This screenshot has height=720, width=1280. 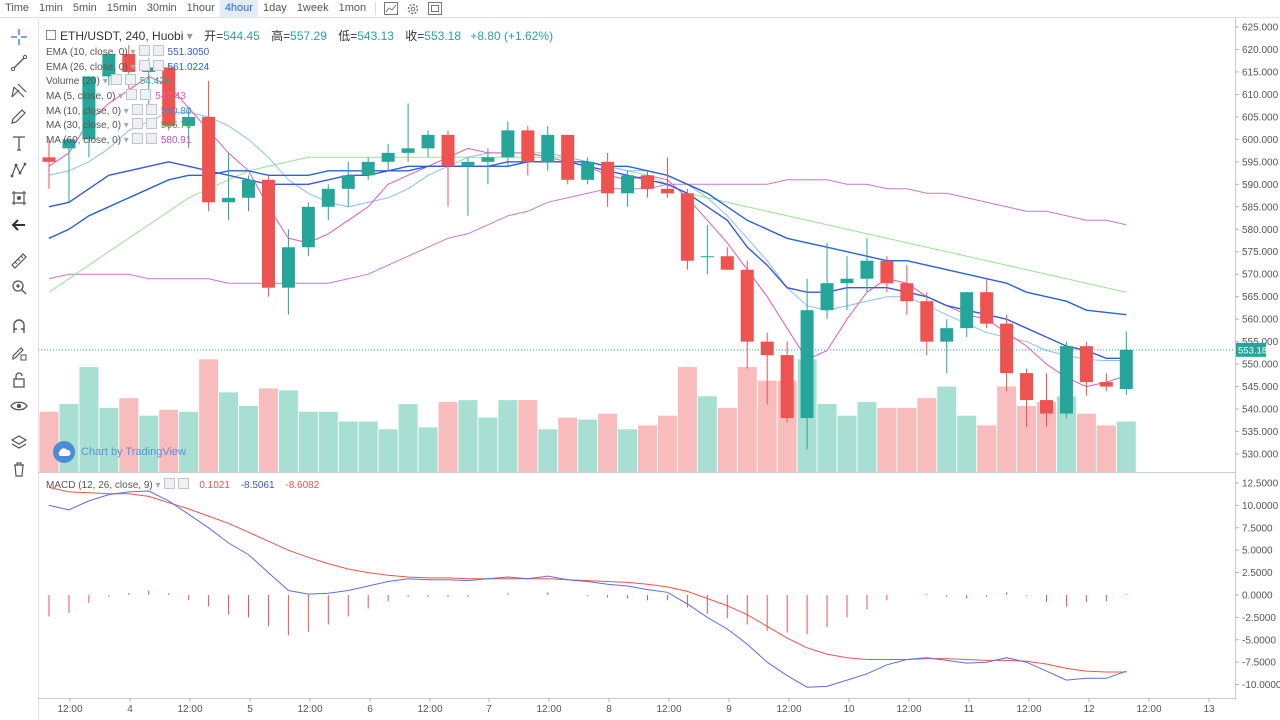 What do you see at coordinates (274, 8) in the screenshot?
I see `tf-1day: 1day` at bounding box center [274, 8].